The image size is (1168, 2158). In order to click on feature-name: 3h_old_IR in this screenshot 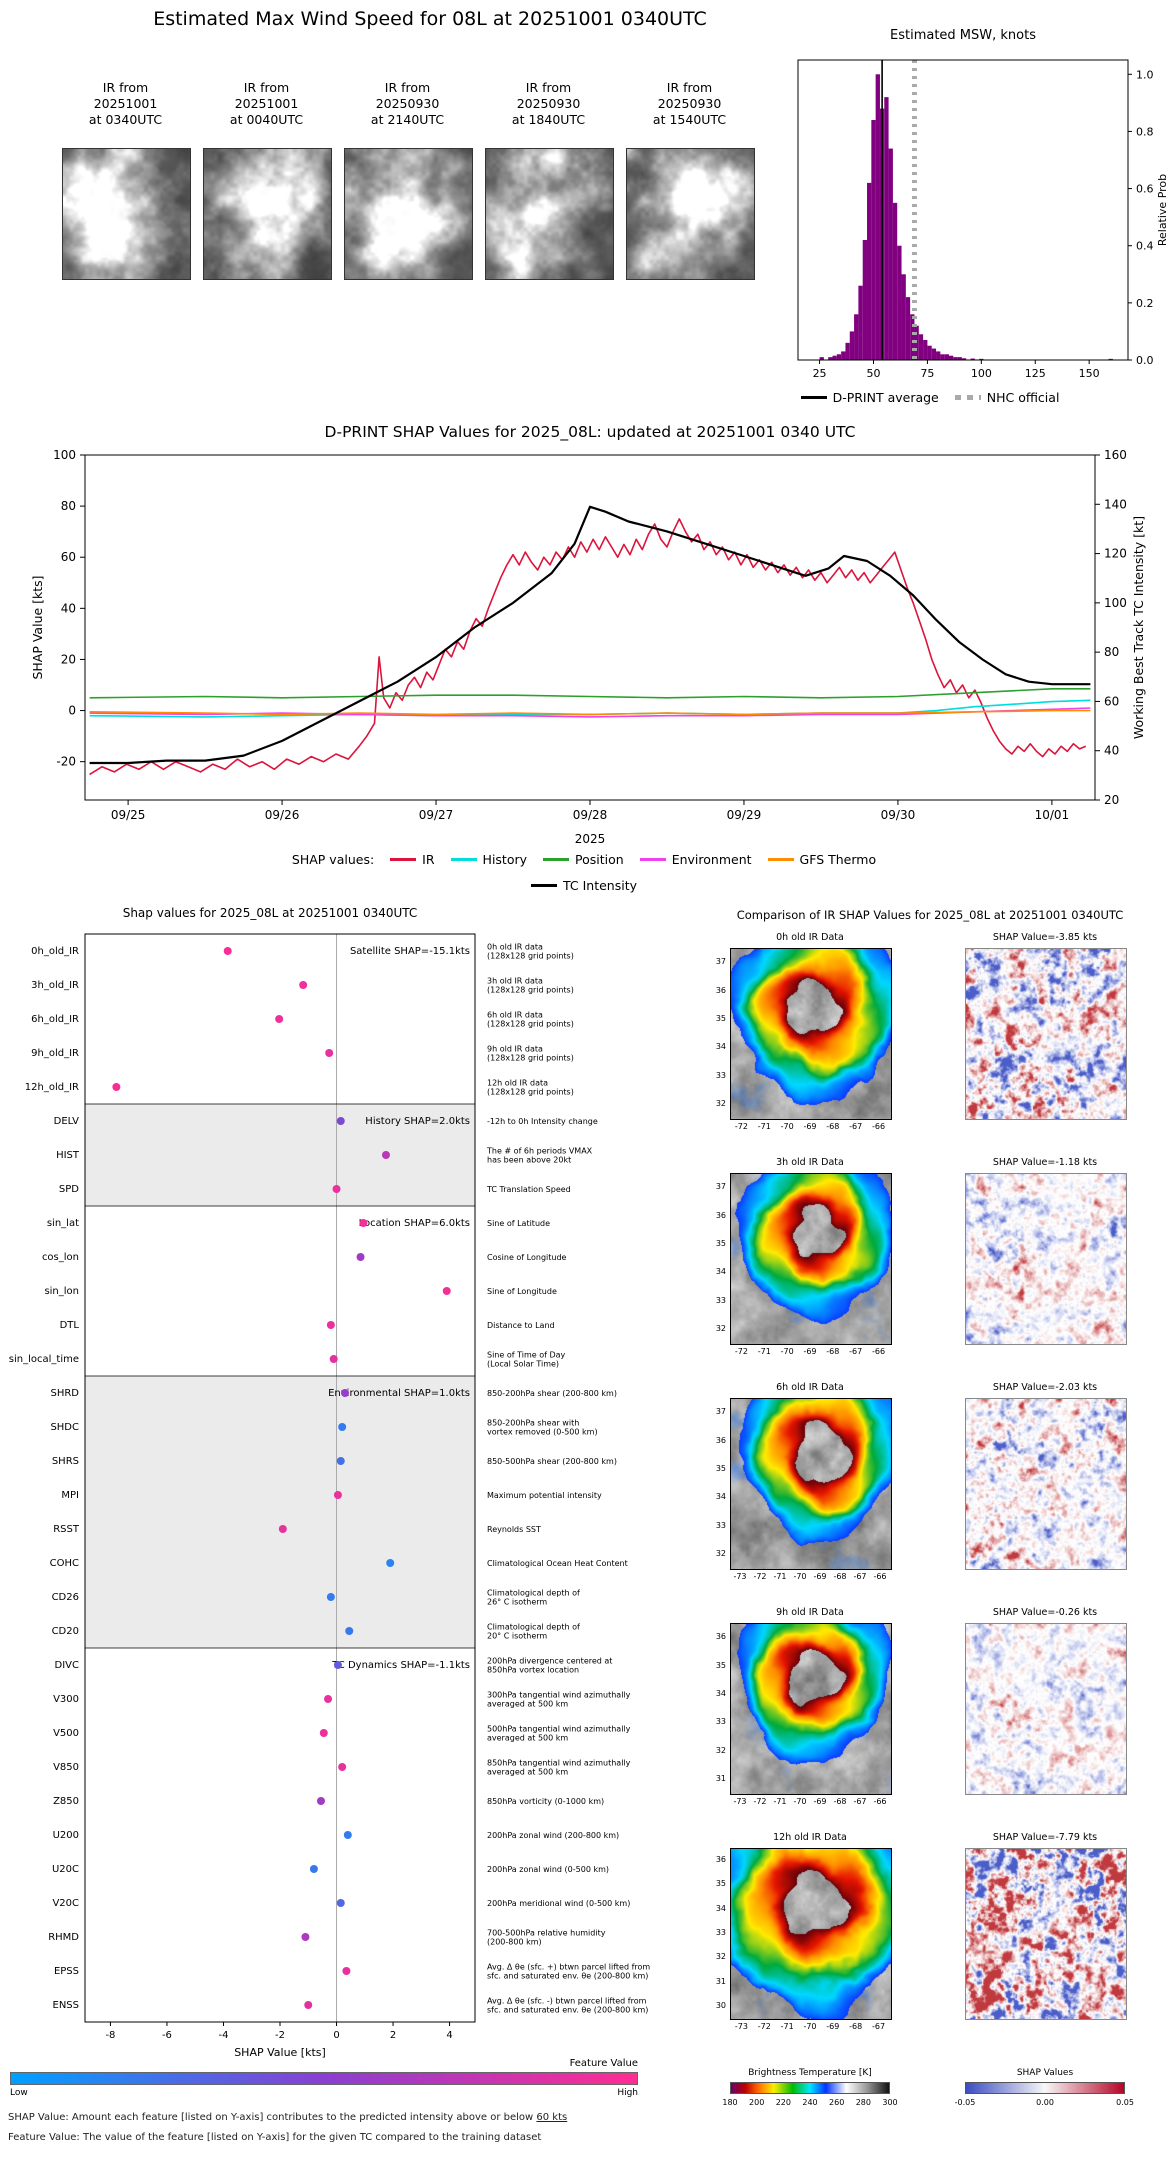, I will do `click(55, 985)`.